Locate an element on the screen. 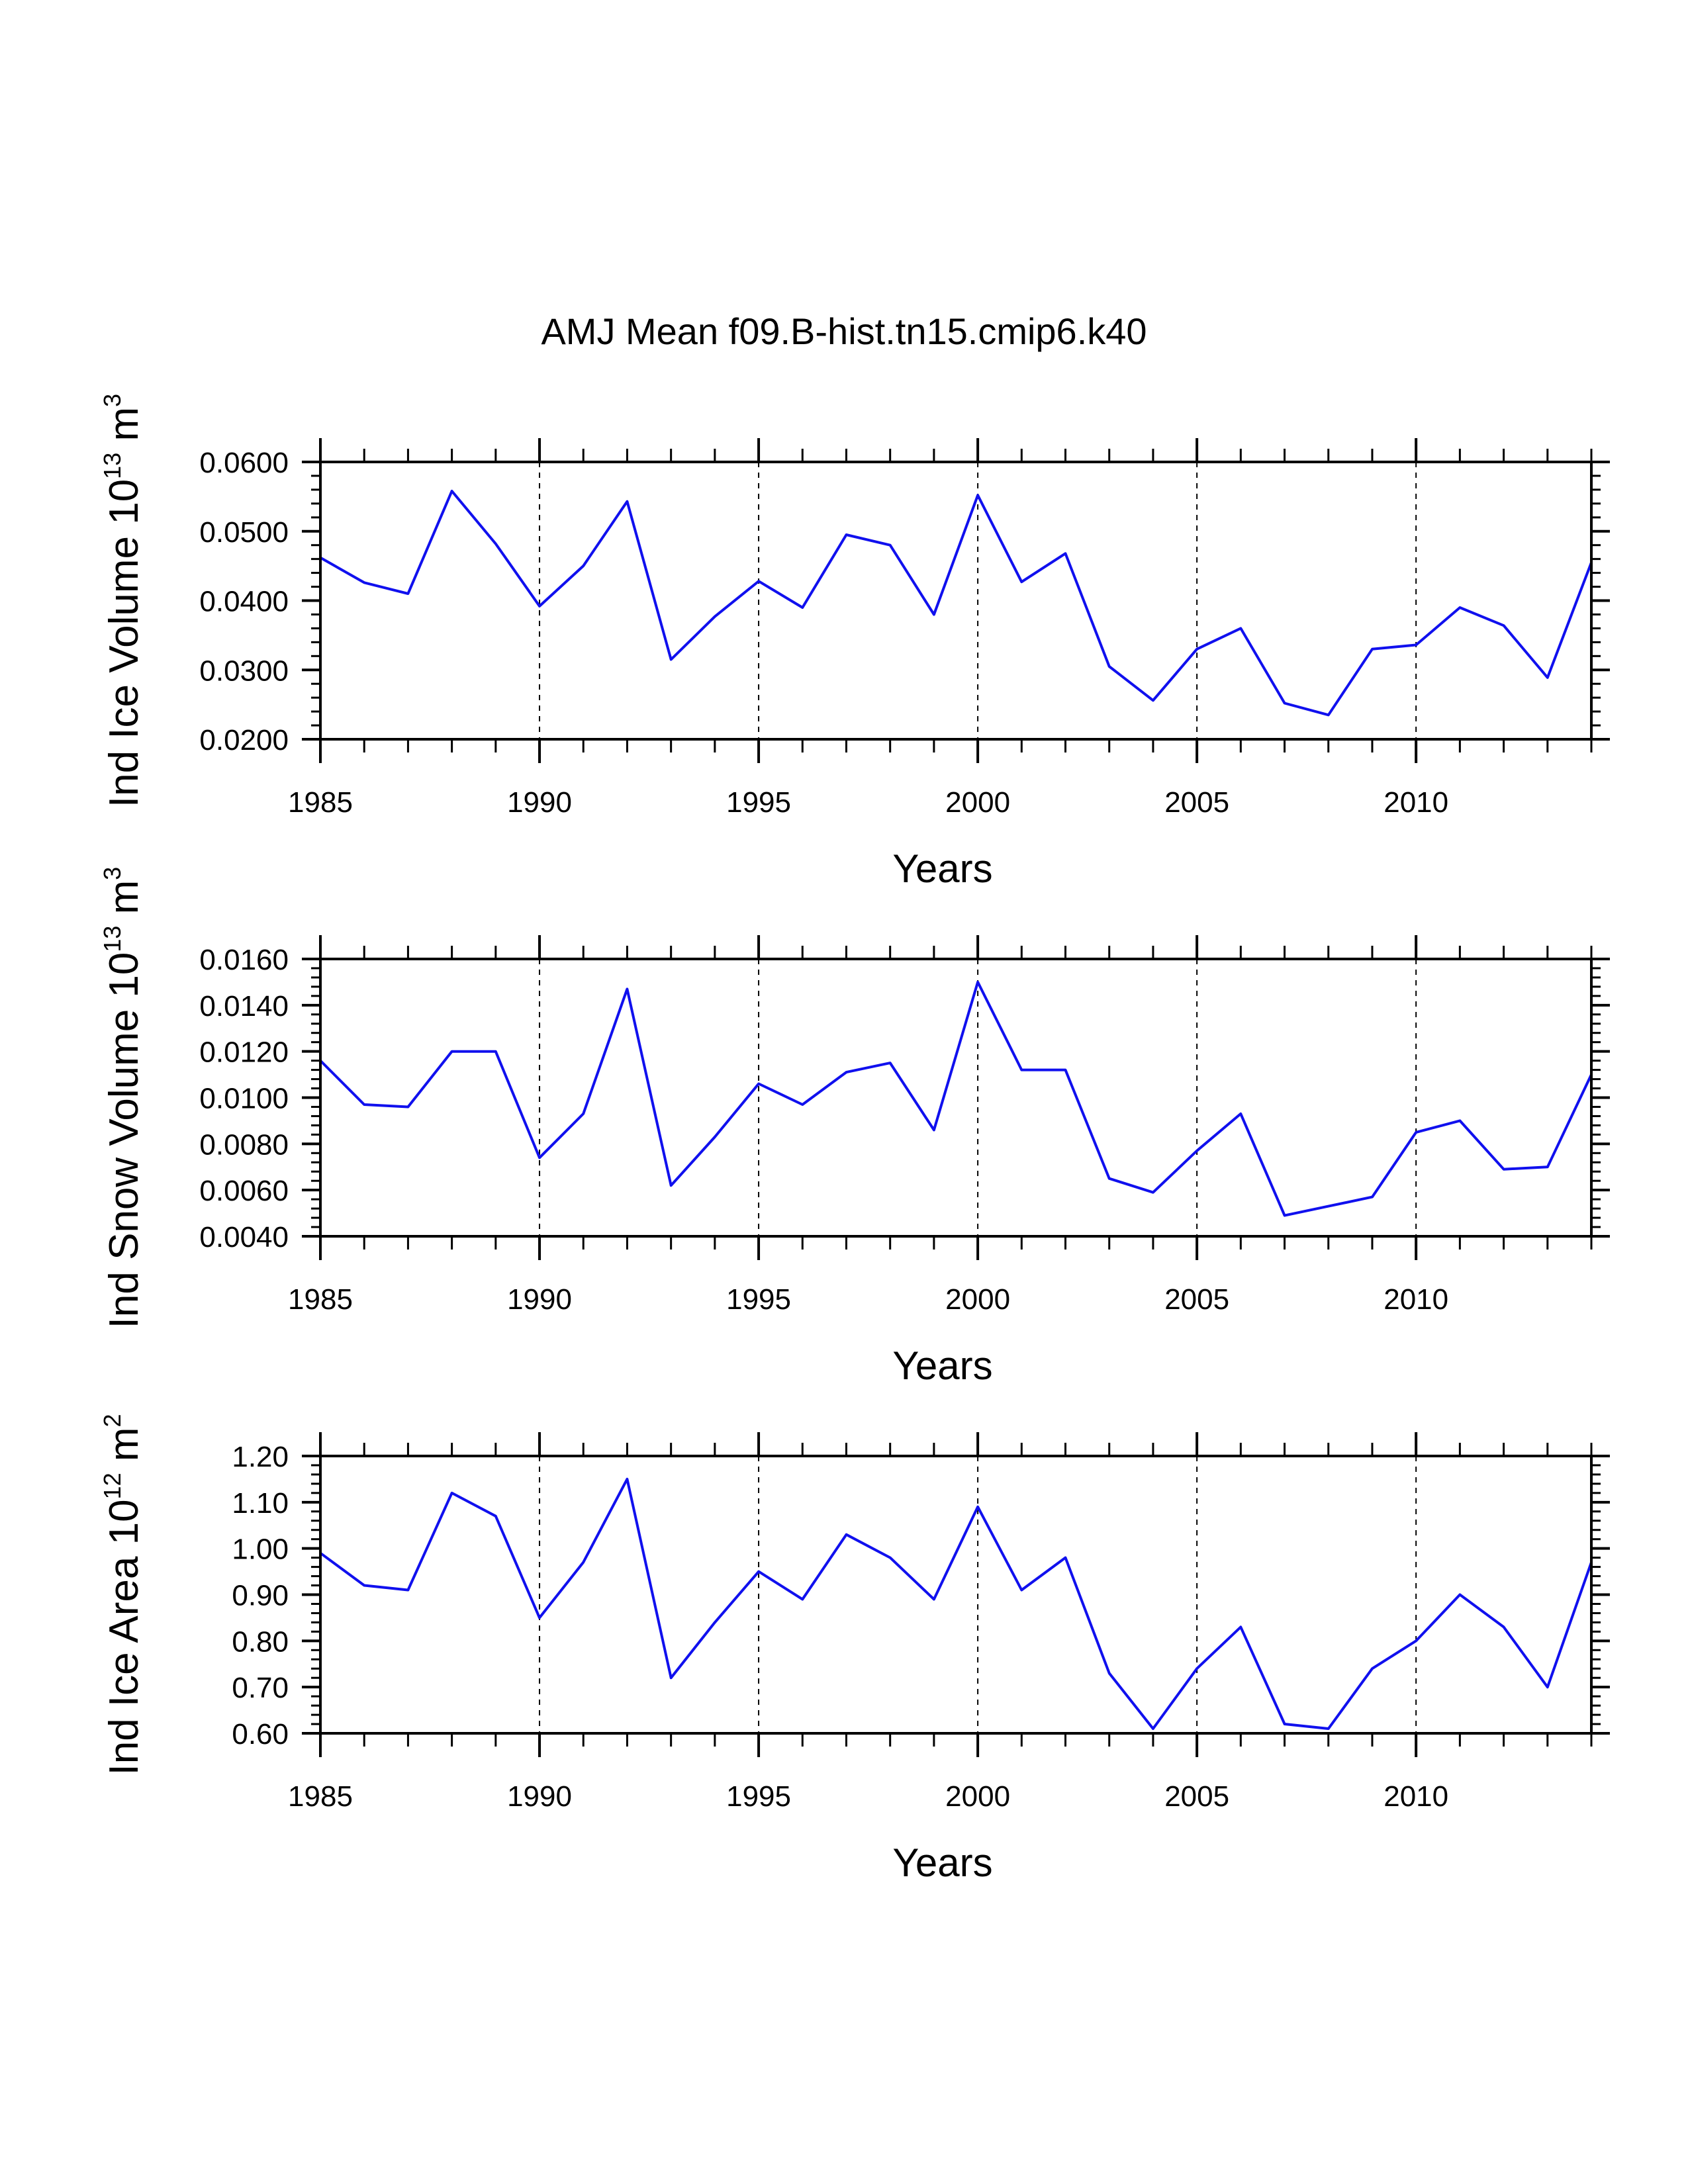  y-tick-label: 0.0080 is located at coordinates (244, 1144).